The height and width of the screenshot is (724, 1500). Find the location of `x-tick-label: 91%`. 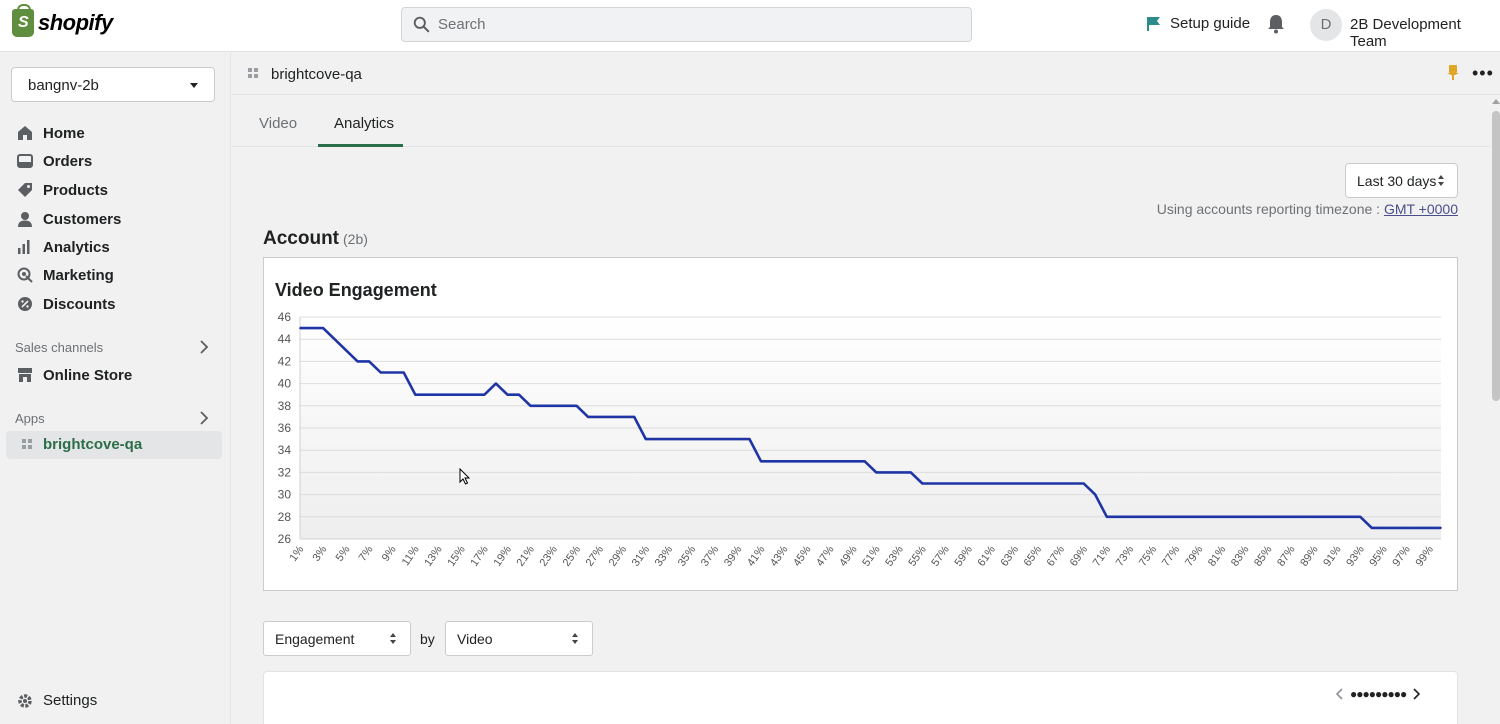

x-tick-label: 91% is located at coordinates (1332, 556).